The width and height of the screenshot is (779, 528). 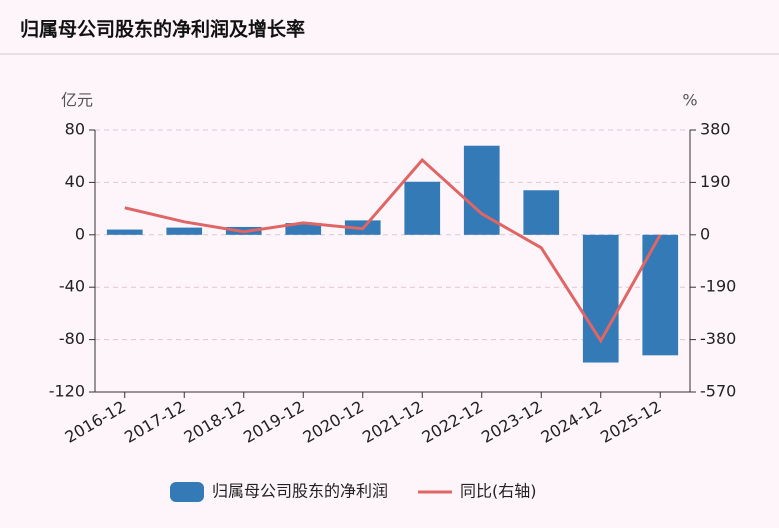 What do you see at coordinates (187, 492) in the screenshot?
I see `legend-swatch` at bounding box center [187, 492].